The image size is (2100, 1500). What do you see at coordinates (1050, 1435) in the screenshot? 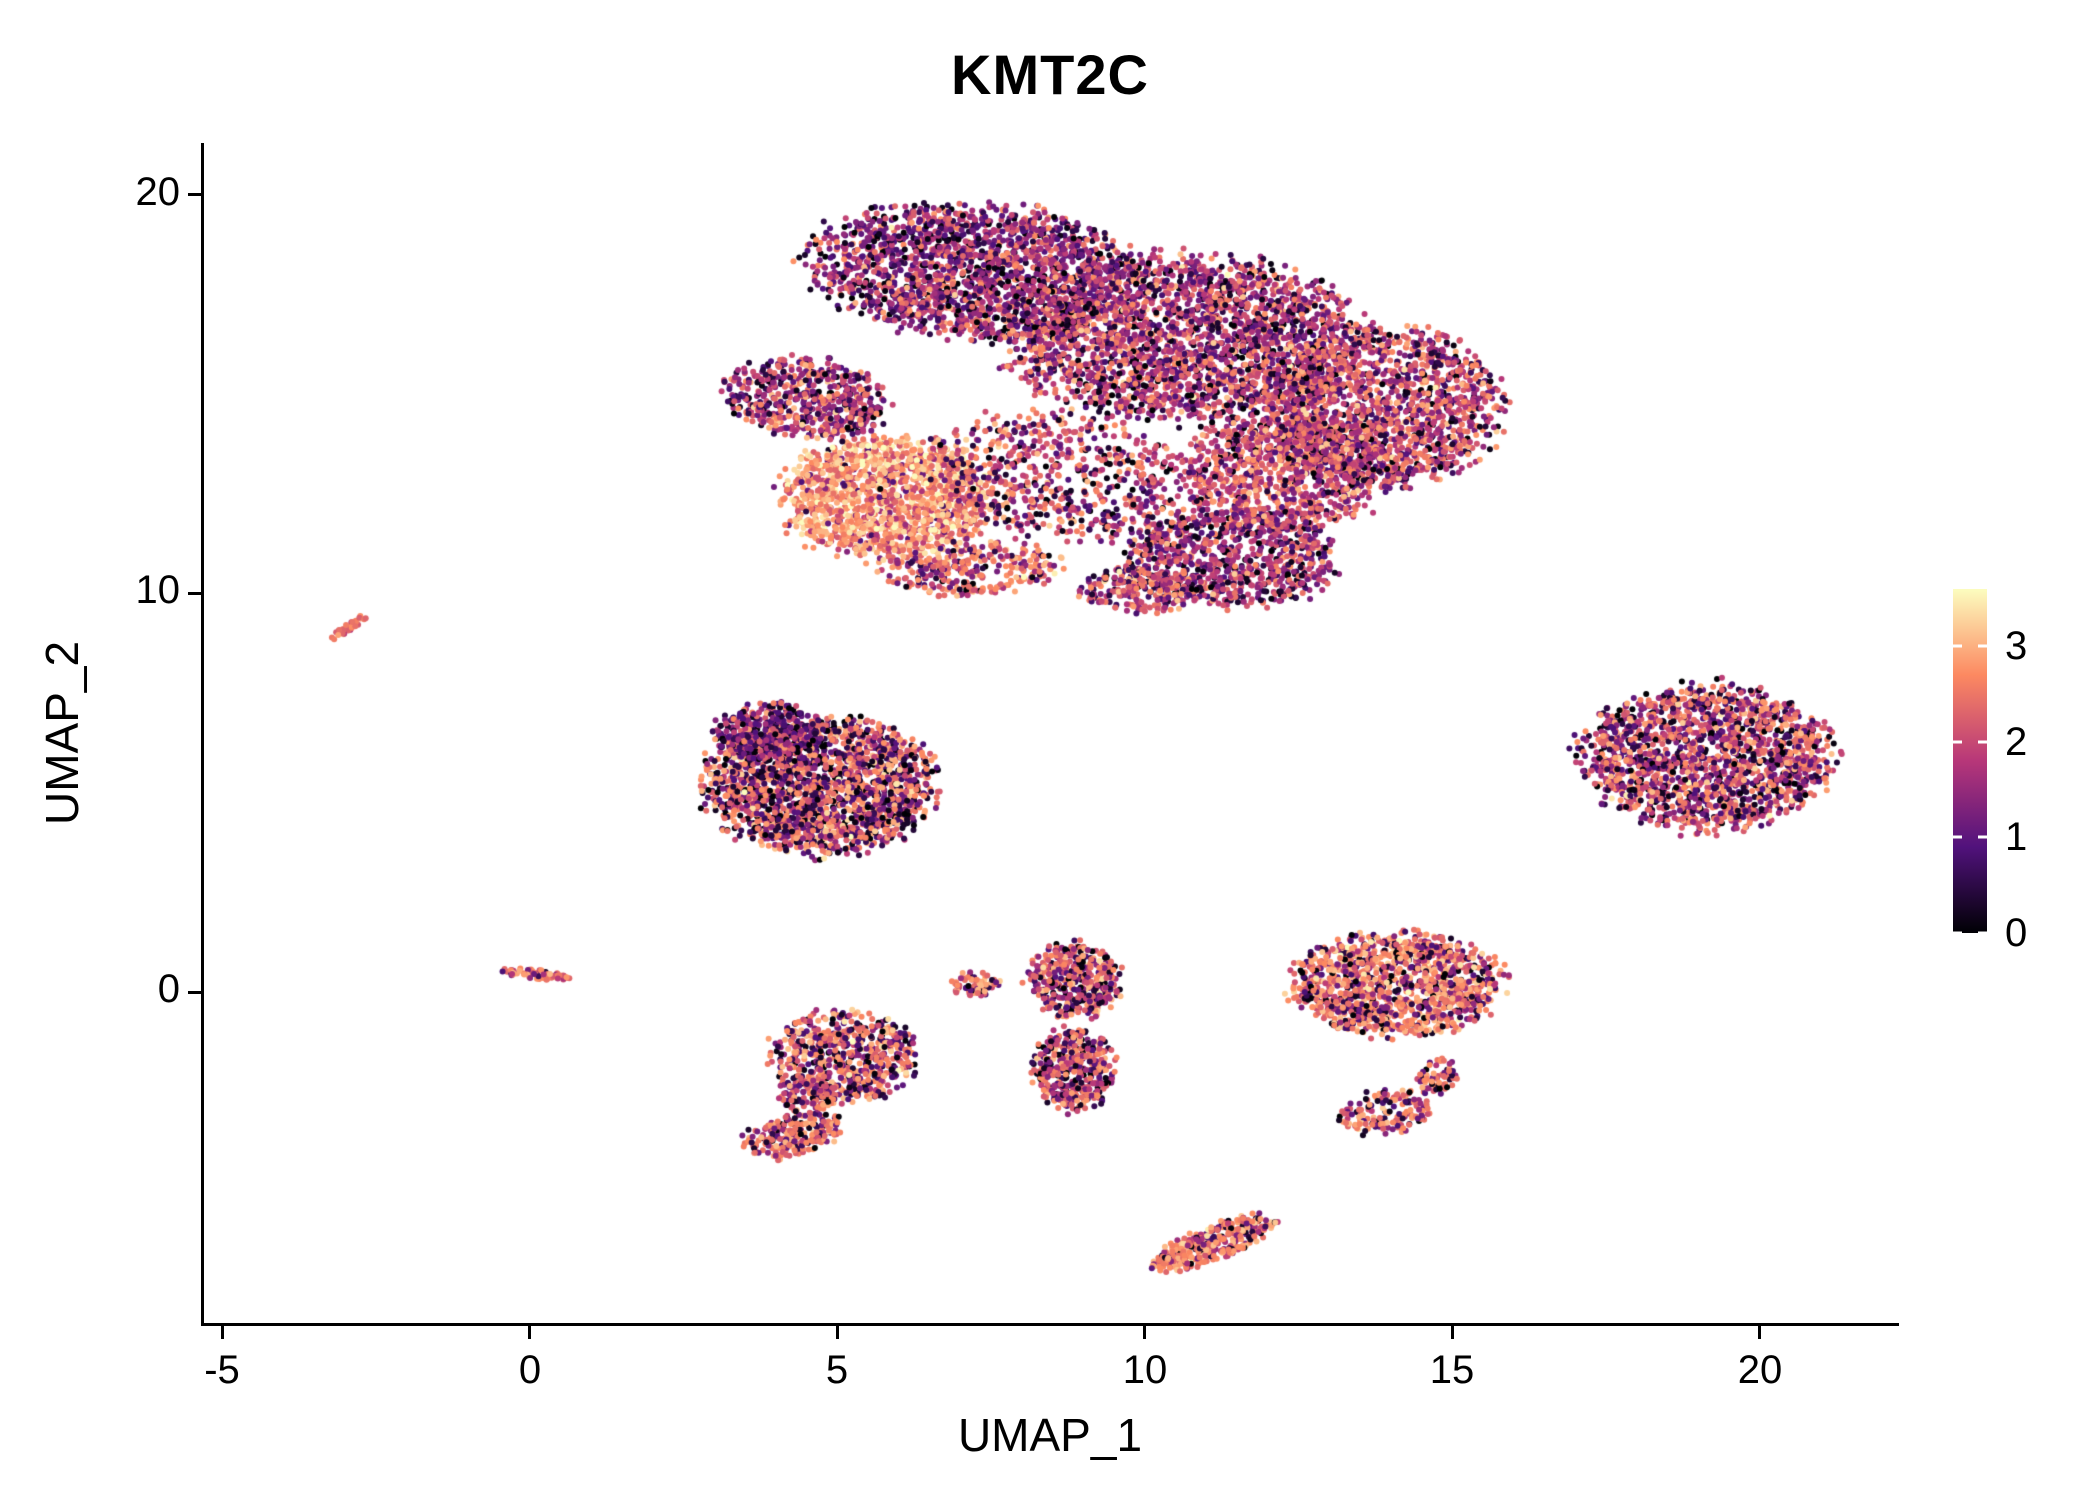
I see `x-axis-title: UMAP_1` at bounding box center [1050, 1435].